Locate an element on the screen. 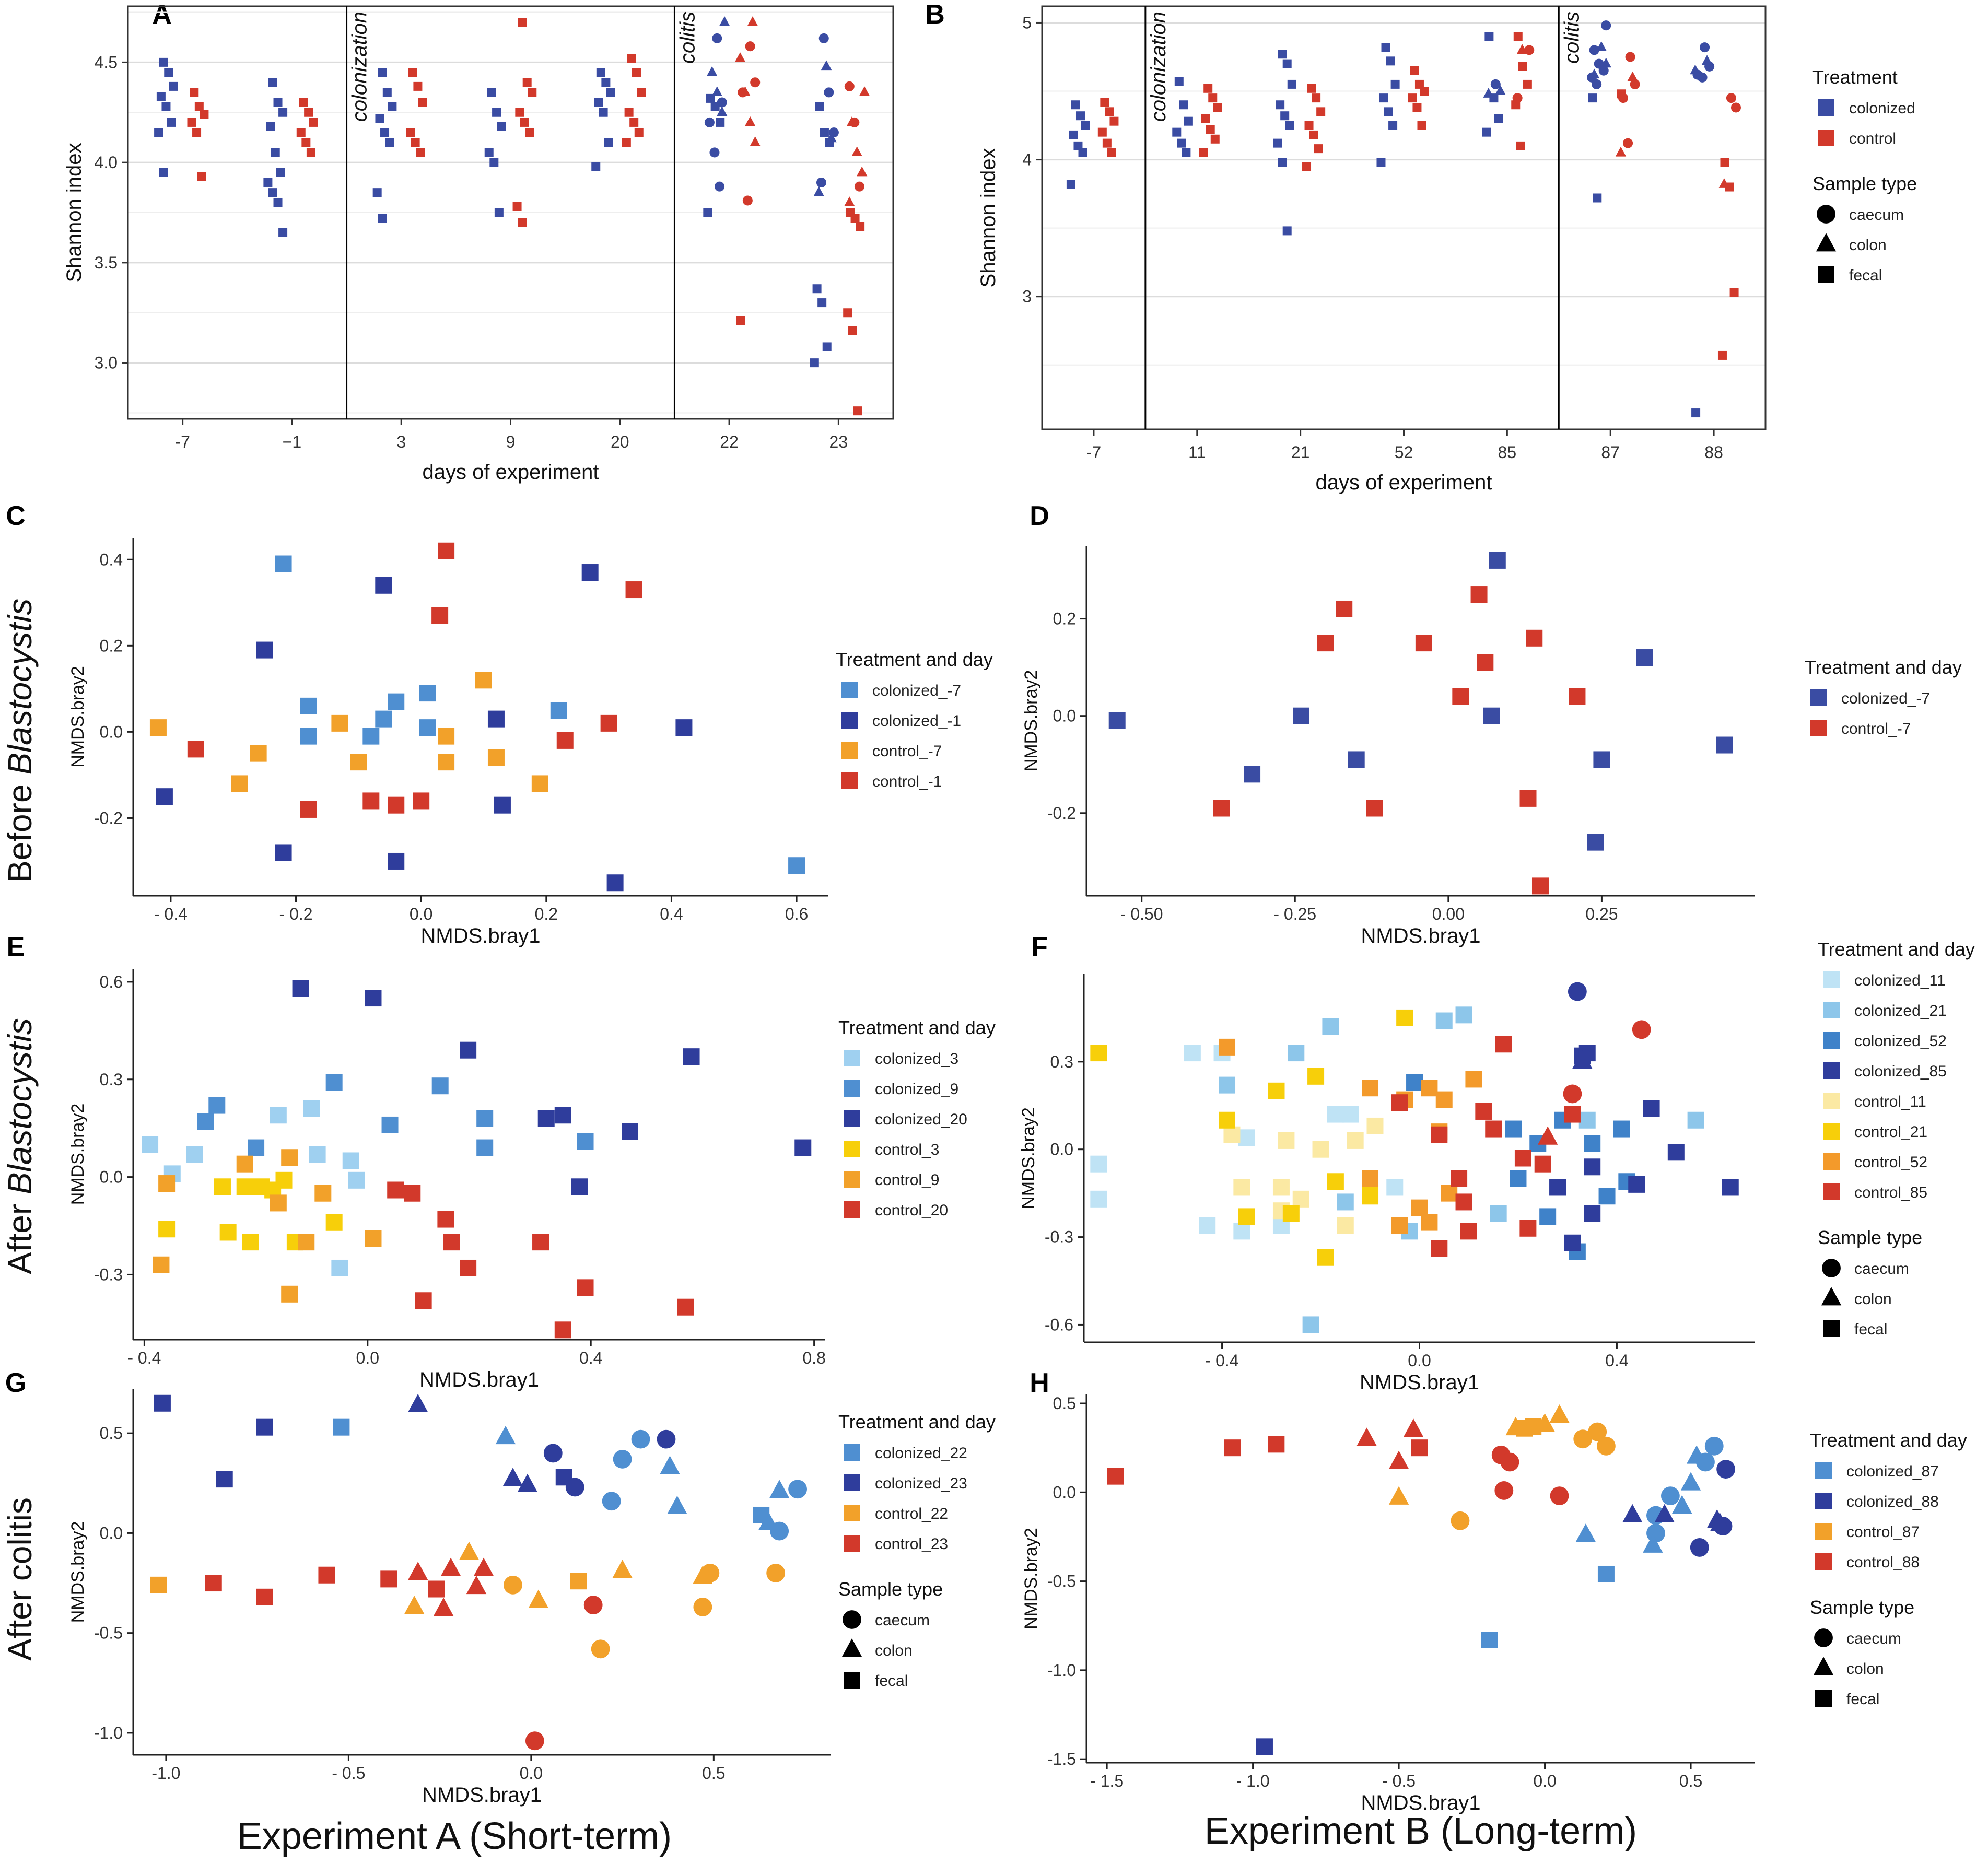  point-colonized_3-fecal is located at coordinates (356, 1180).